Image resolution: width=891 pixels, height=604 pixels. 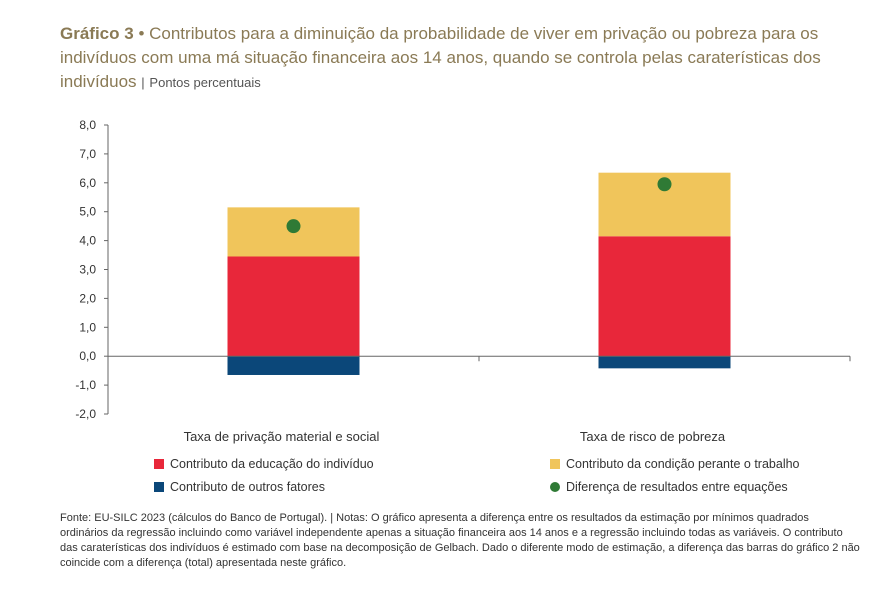 What do you see at coordinates (87, 270) in the screenshot?
I see `y-tick-label: 3,0` at bounding box center [87, 270].